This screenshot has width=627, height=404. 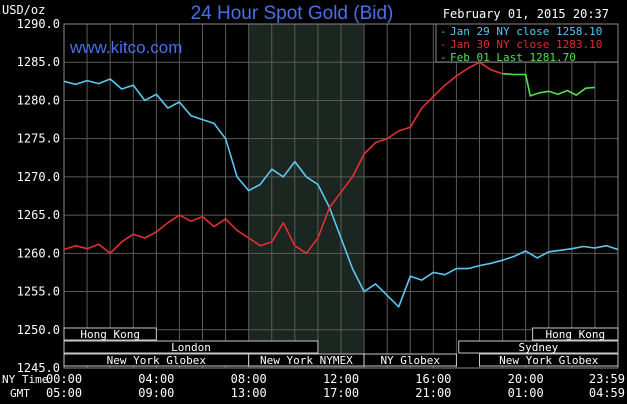 I want to click on x-tick-label-gmt: 09:00, so click(x=156, y=393).